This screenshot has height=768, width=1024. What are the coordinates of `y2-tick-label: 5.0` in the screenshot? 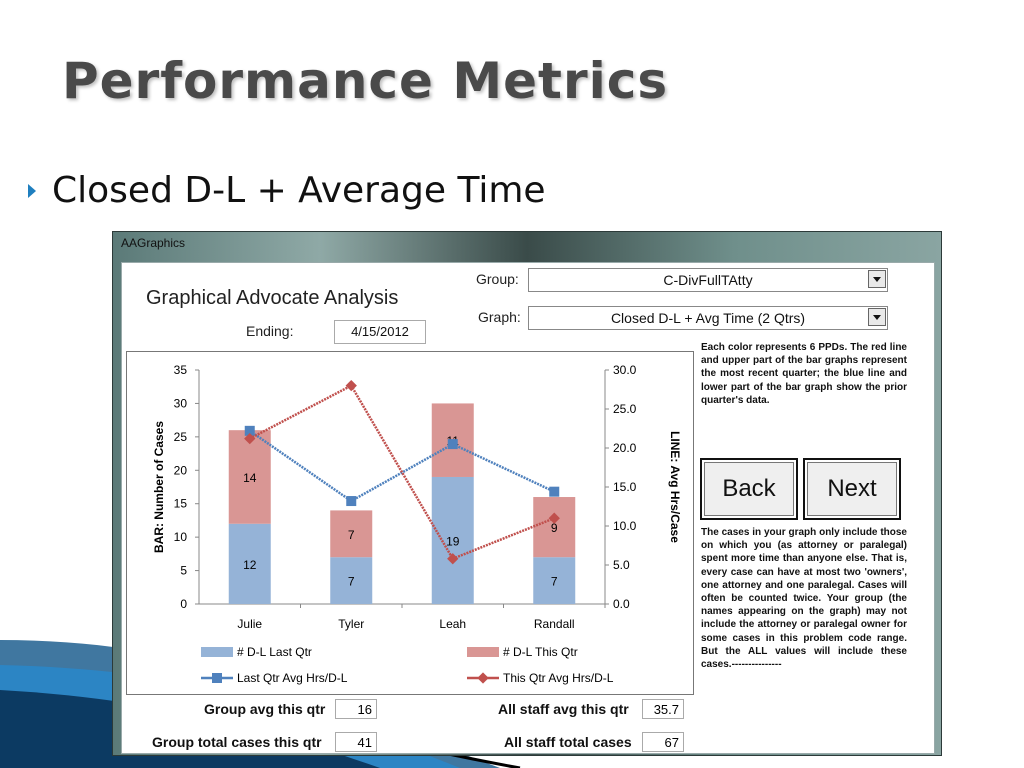 It's located at (621, 565).